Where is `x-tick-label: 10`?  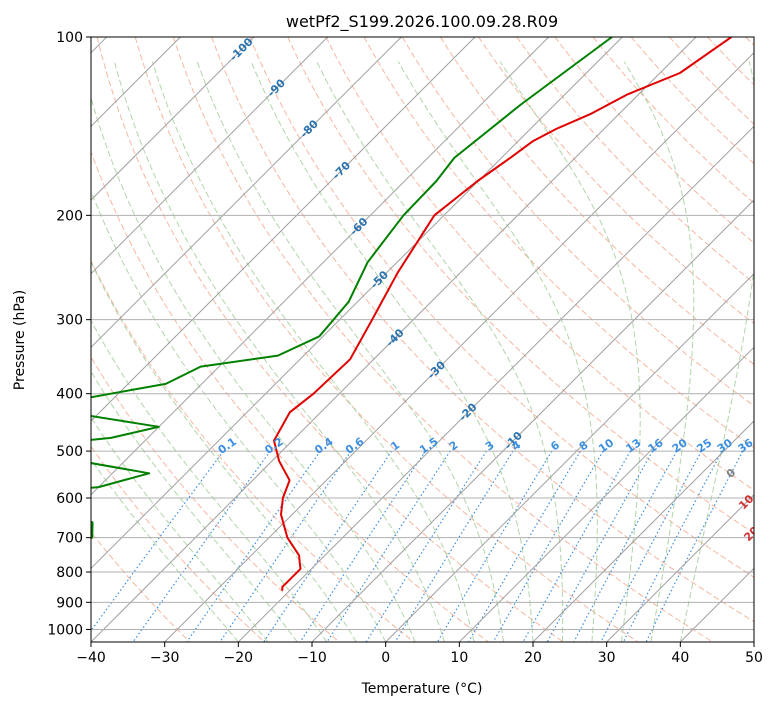 x-tick-label: 10 is located at coordinates (459, 658).